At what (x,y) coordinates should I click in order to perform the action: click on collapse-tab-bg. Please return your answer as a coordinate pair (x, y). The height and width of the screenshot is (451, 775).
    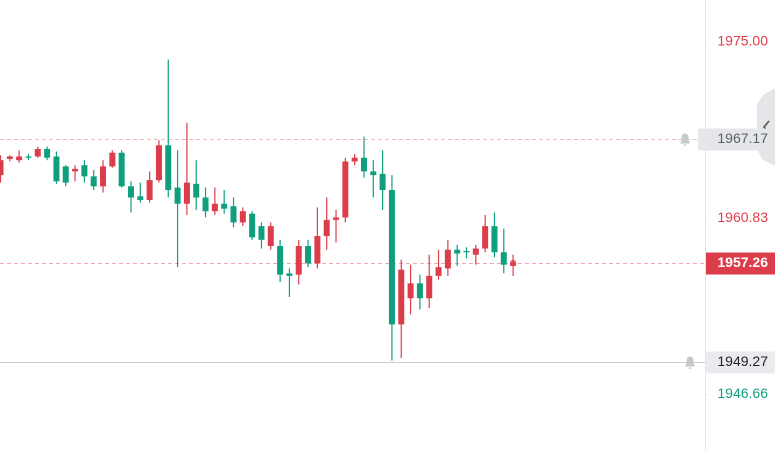
    Looking at the image, I should click on (766, 127).